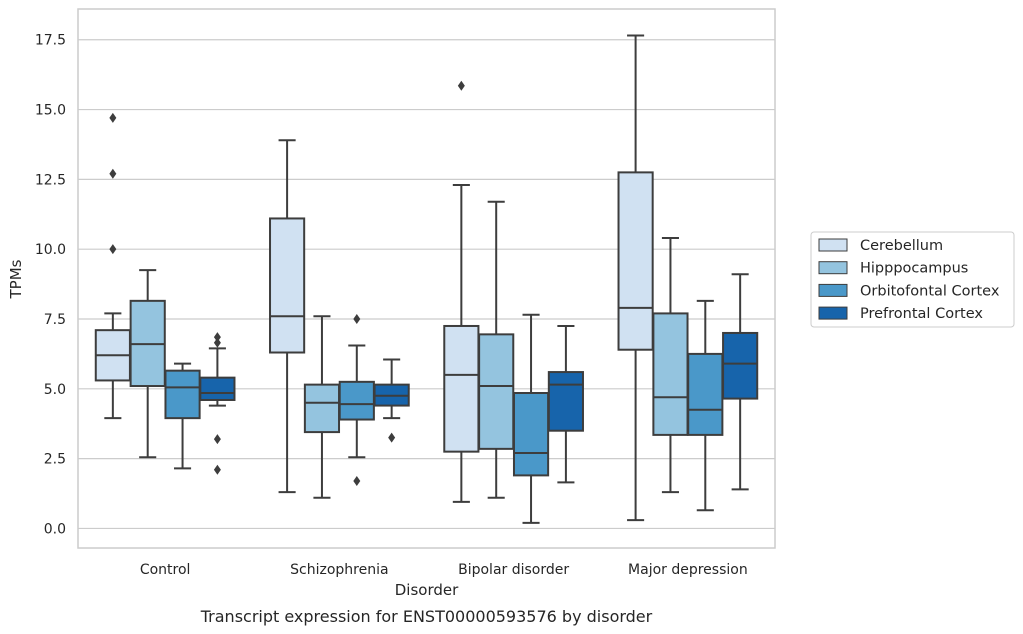 The height and width of the screenshot is (634, 1023). What do you see at coordinates (16, 279) in the screenshot?
I see `y-axis-label: TPMs` at bounding box center [16, 279].